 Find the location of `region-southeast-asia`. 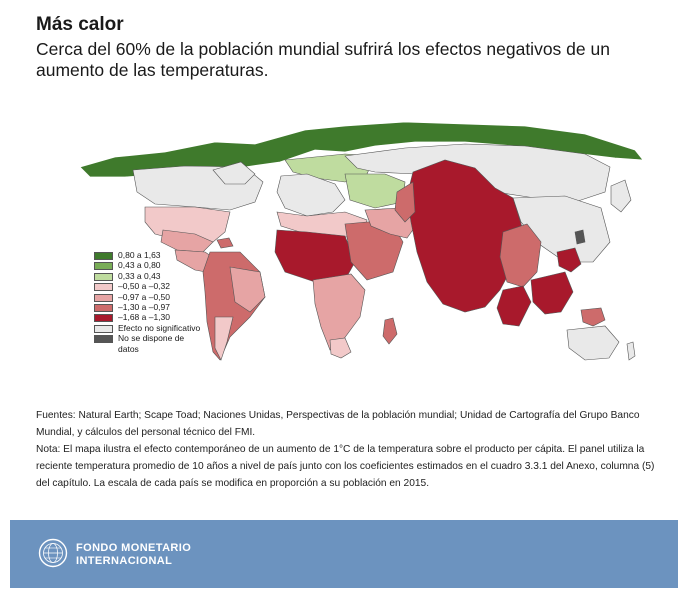

region-southeast-asia is located at coordinates (520, 255).